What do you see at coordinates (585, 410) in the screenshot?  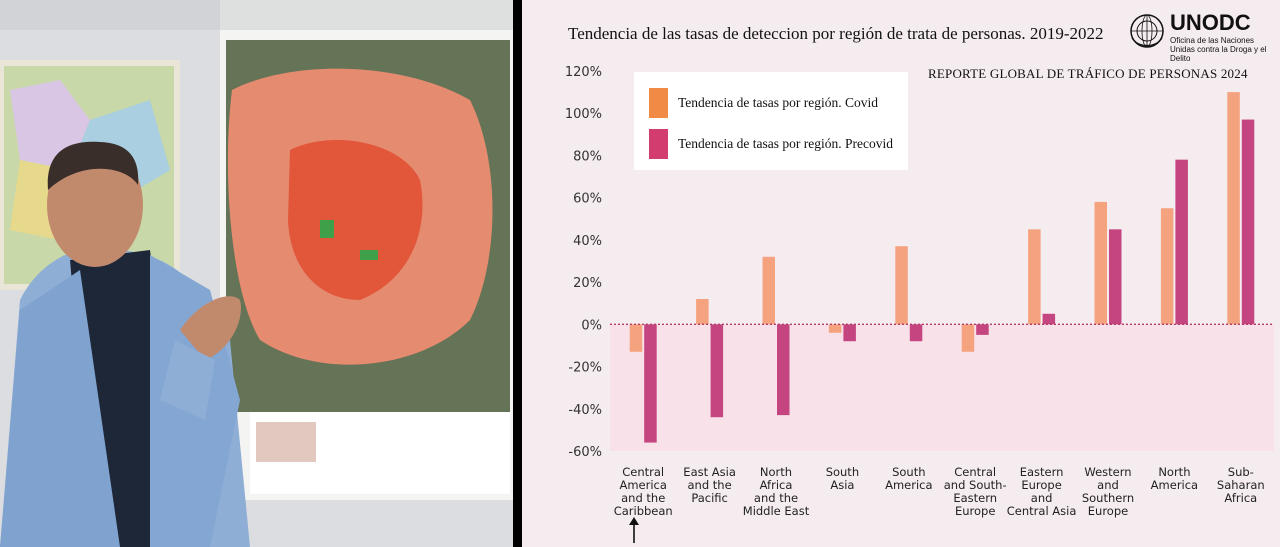 I see `y-tick-label: -40%` at bounding box center [585, 410].